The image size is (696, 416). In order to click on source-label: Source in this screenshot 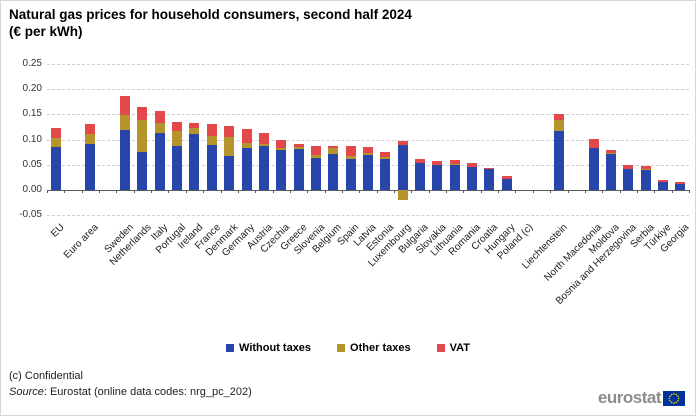, I will do `click(26, 392)`.